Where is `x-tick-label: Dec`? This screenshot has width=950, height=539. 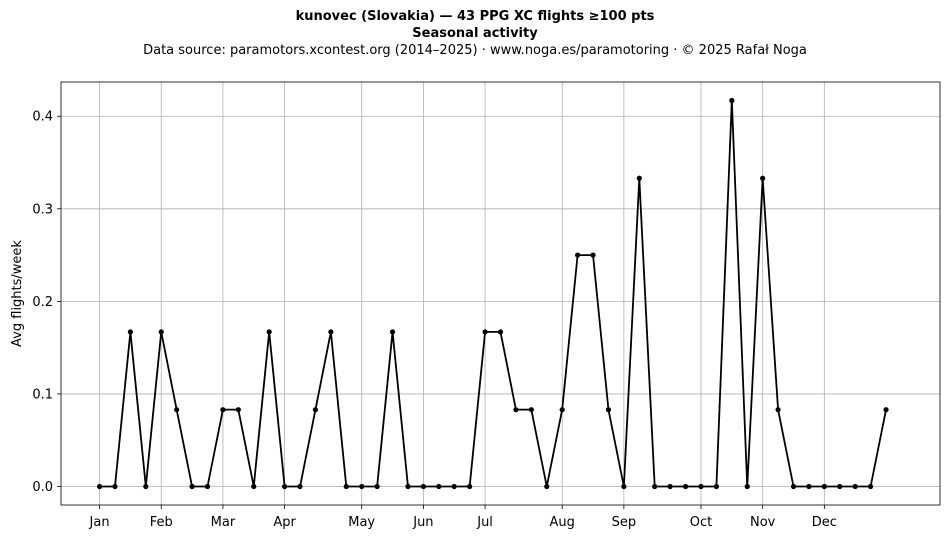
x-tick-label: Dec is located at coordinates (824, 522).